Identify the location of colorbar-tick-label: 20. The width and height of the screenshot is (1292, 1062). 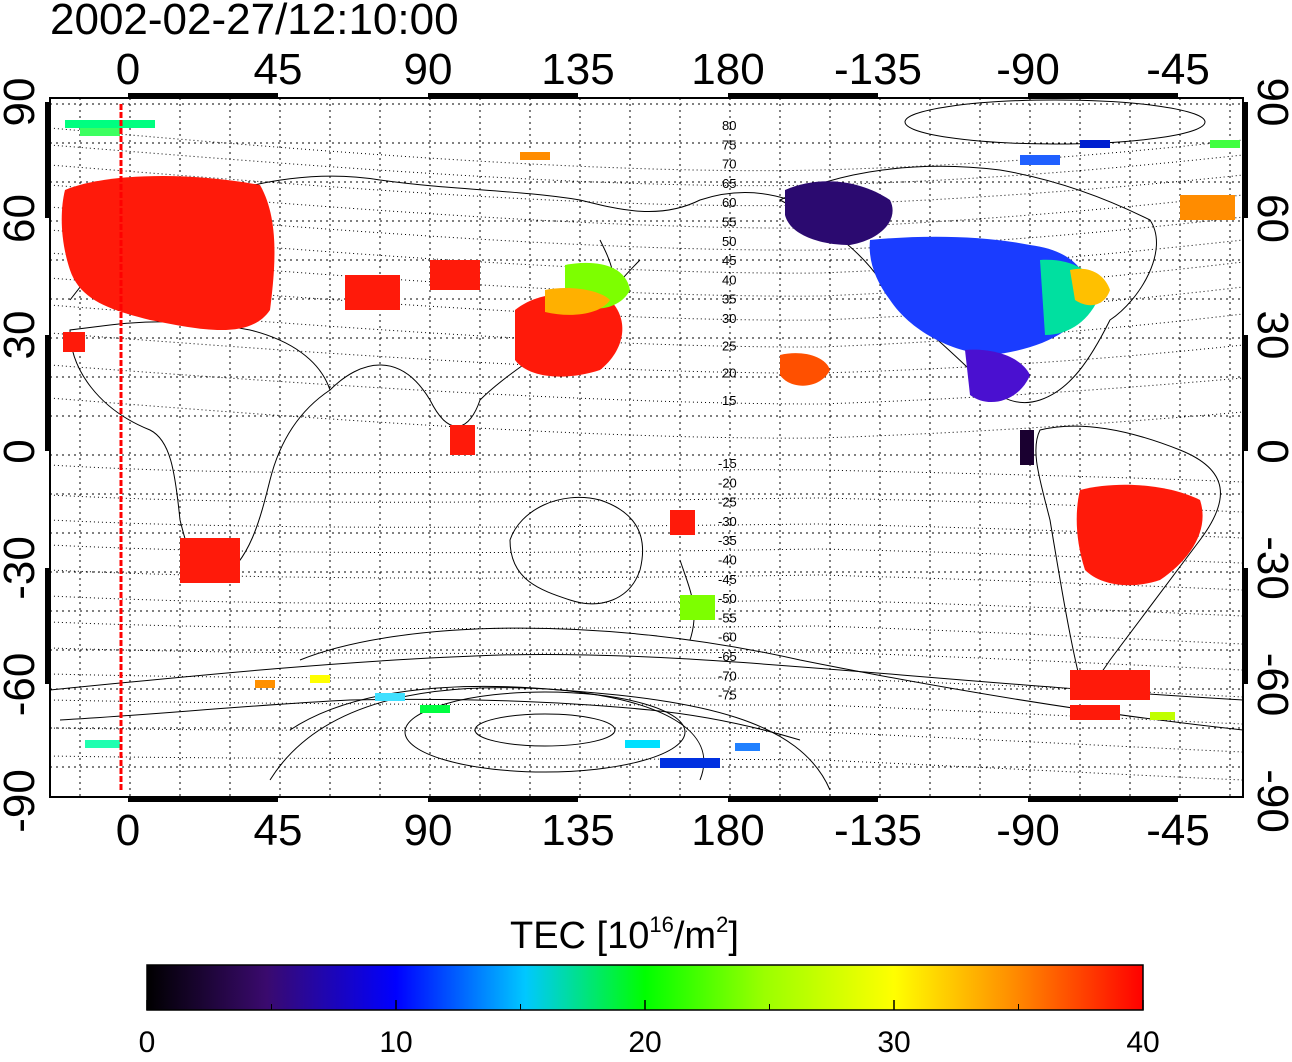
(644, 1041).